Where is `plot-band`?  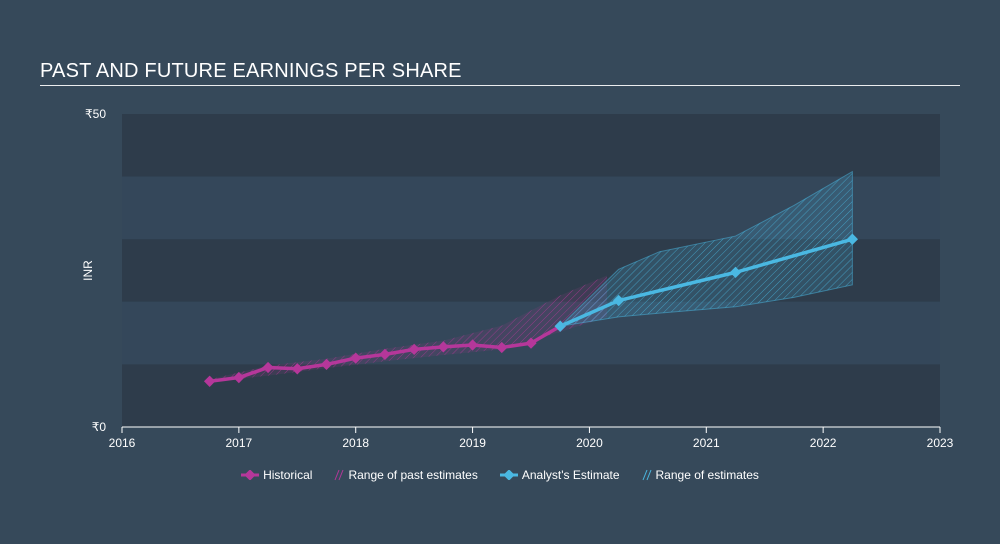
plot-band is located at coordinates (531, 145).